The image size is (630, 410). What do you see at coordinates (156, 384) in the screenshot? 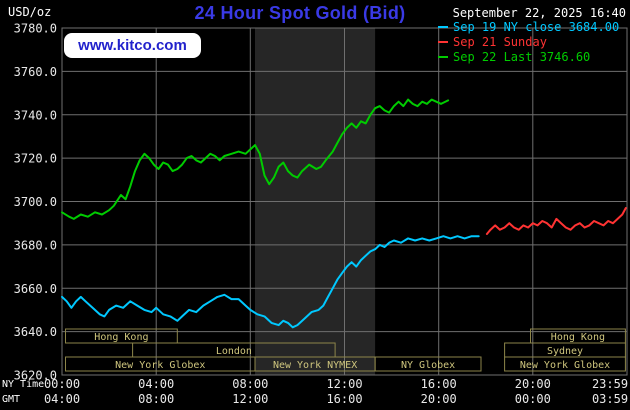
I see `x-tick-ny-time: 04:00` at bounding box center [156, 384].